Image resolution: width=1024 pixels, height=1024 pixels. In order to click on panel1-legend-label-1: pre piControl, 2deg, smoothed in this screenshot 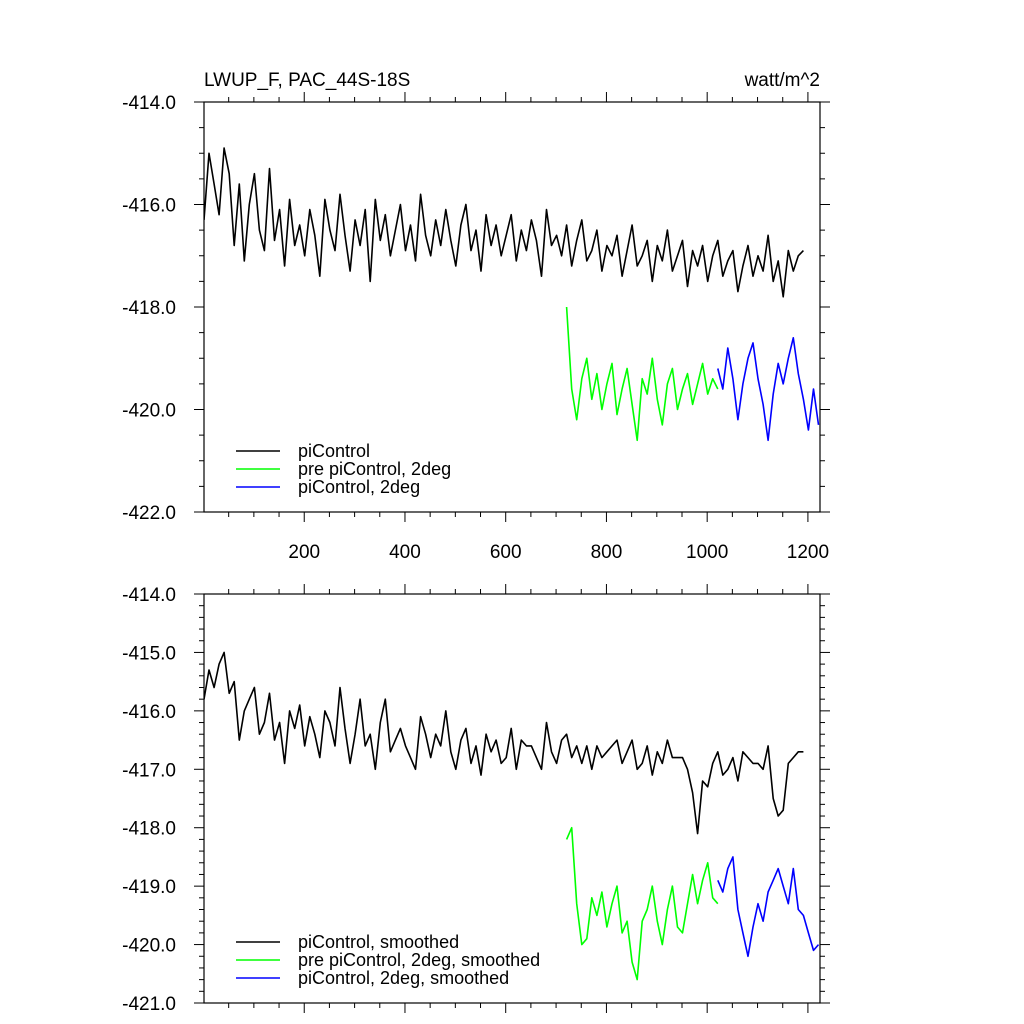, I will do `click(419, 960)`.